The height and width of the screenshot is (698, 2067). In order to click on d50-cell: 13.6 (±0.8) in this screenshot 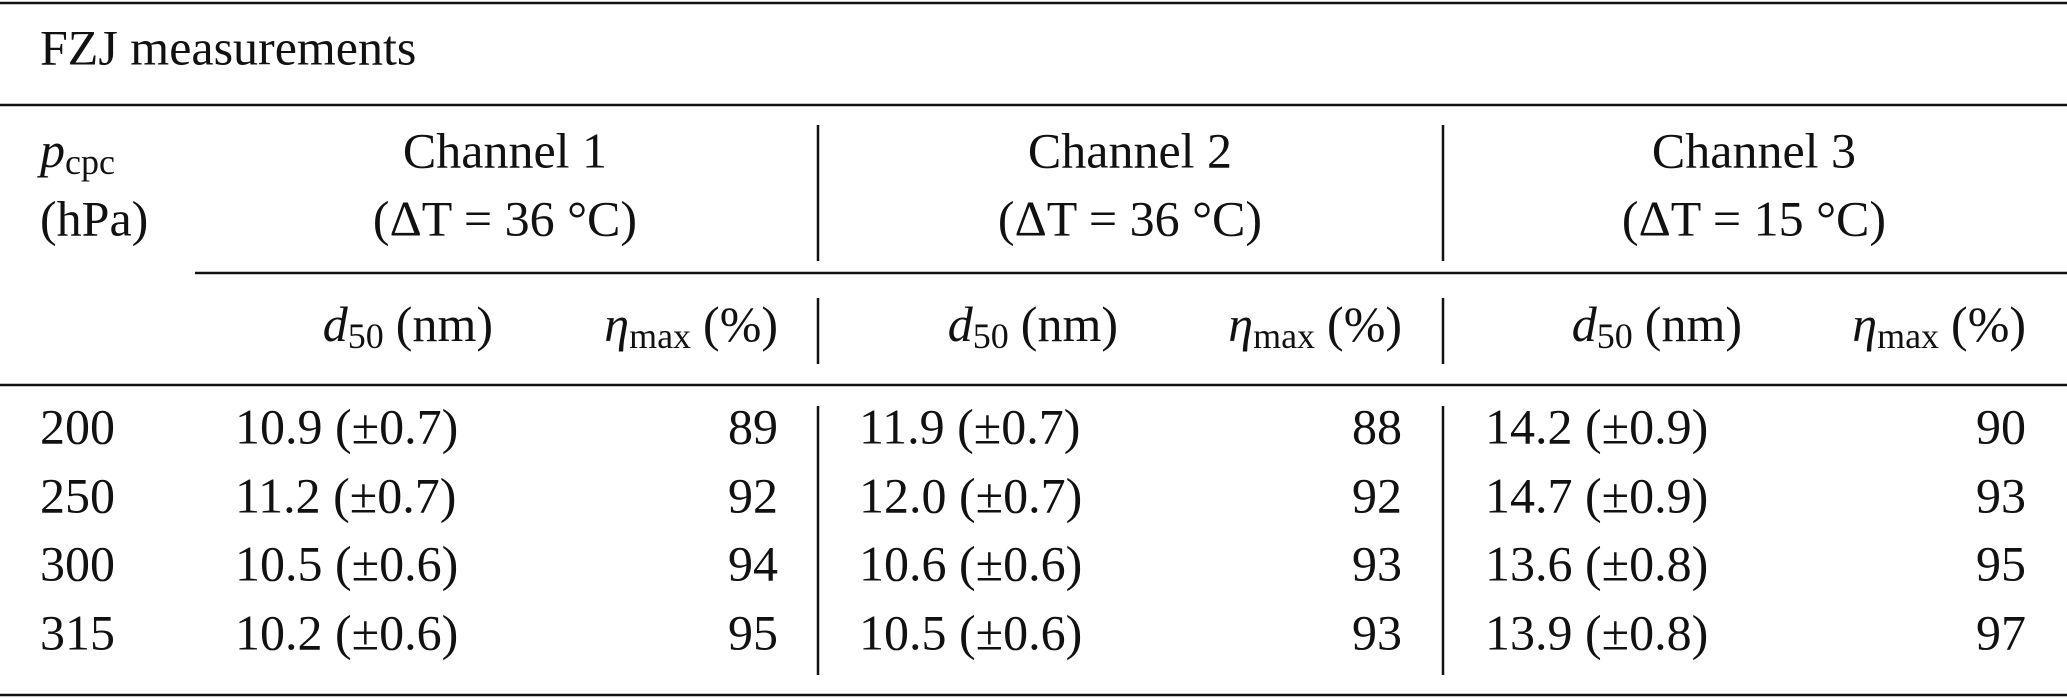, I will do `click(1596, 563)`.